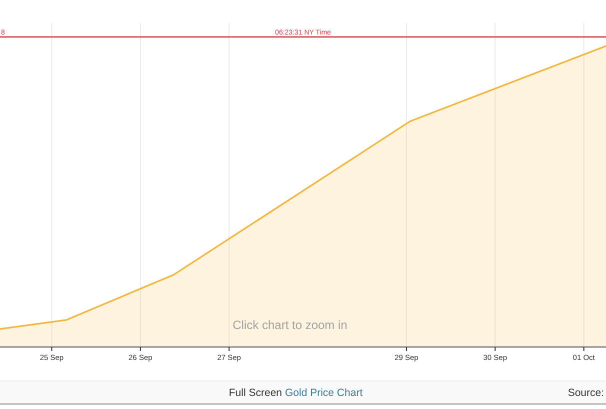 Image resolution: width=606 pixels, height=409 pixels. I want to click on text: Full Screen, so click(255, 393).